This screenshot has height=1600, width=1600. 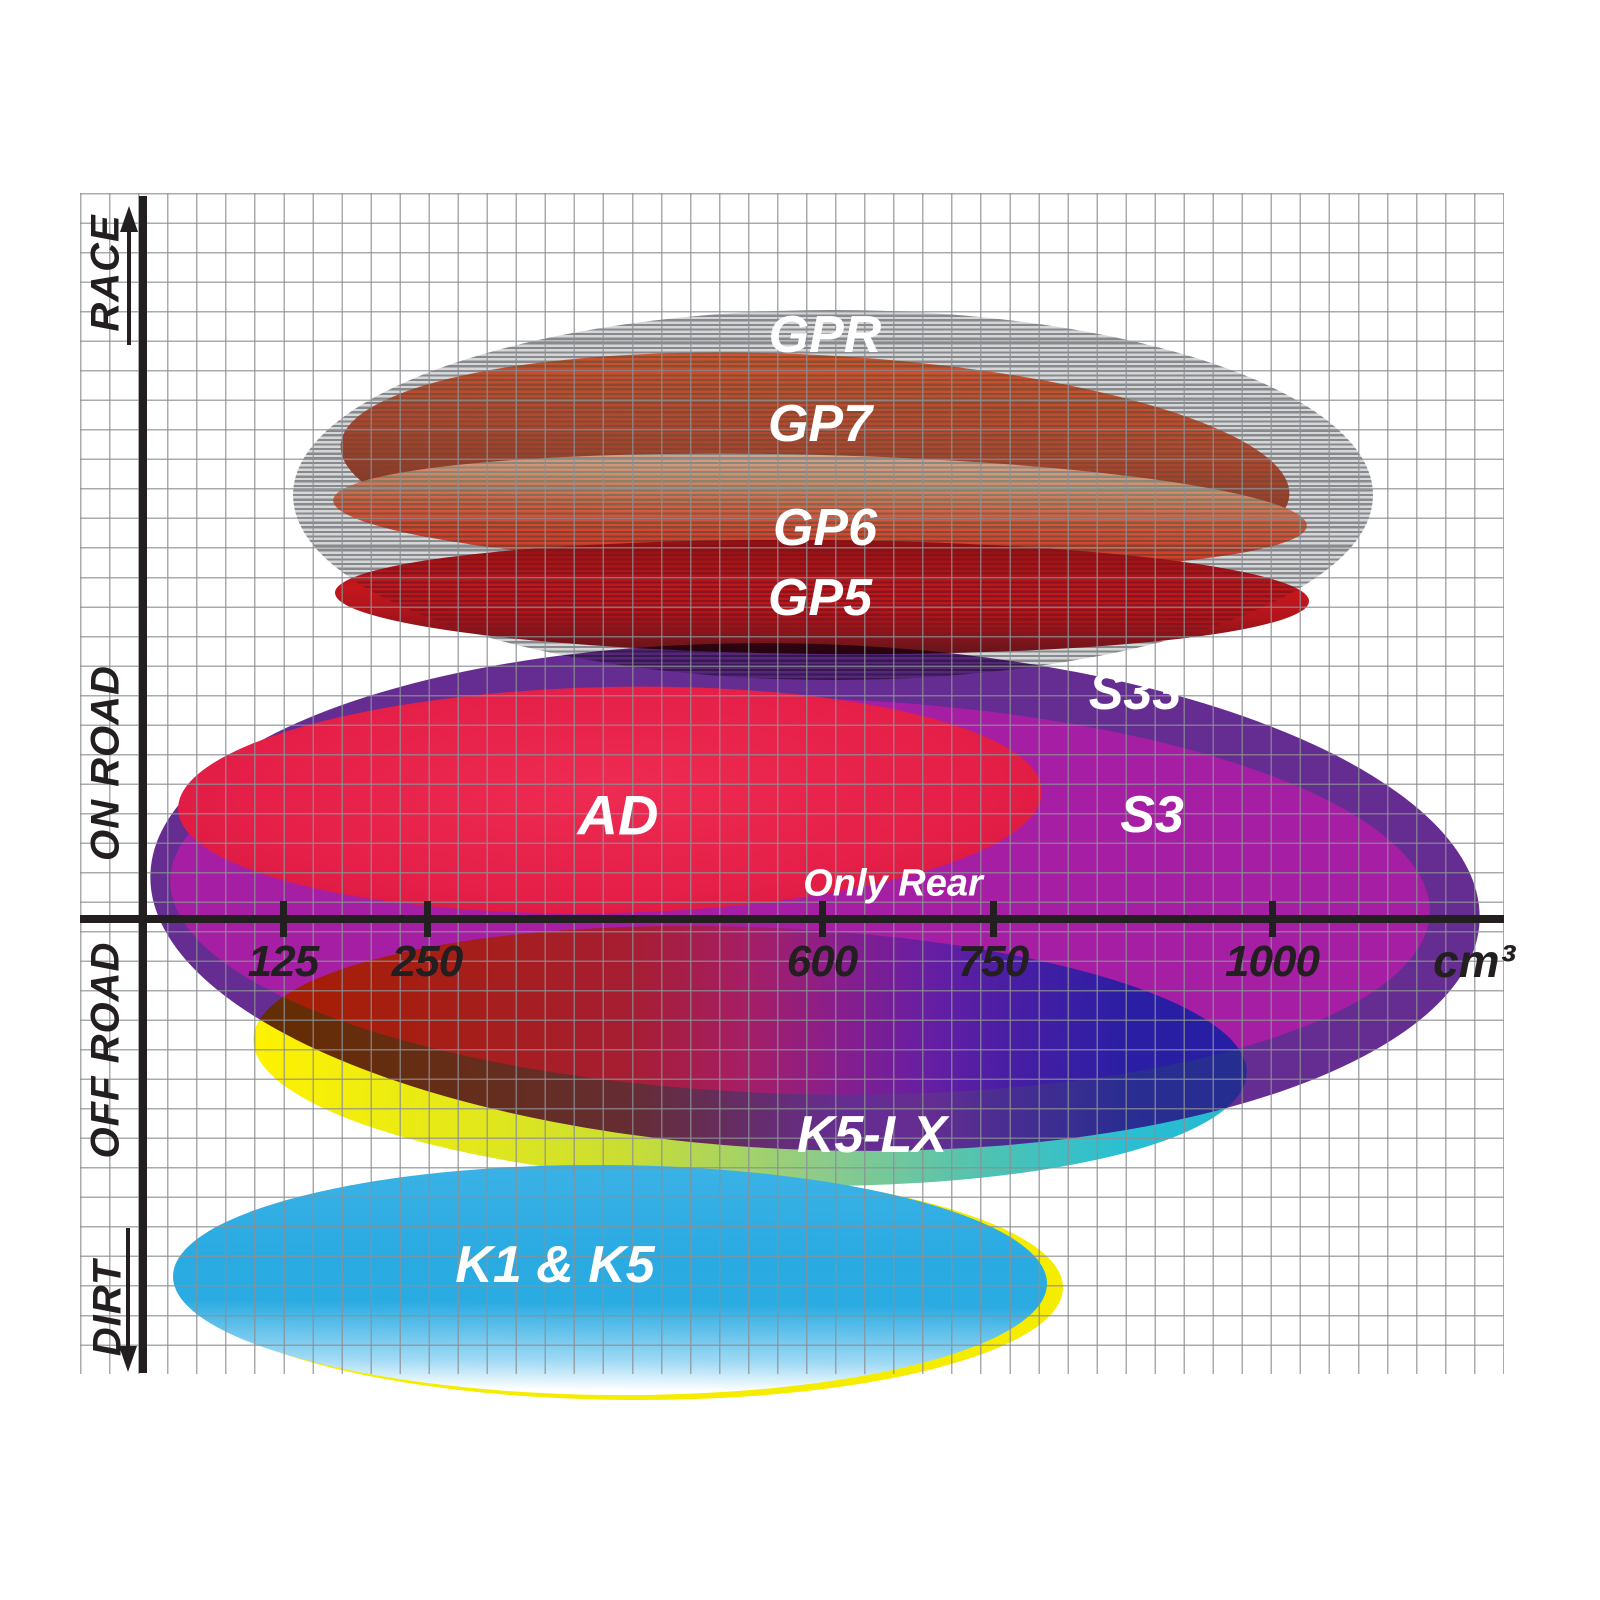 What do you see at coordinates (1272, 961) in the screenshot?
I see `x-tick-label-1000: 1000` at bounding box center [1272, 961].